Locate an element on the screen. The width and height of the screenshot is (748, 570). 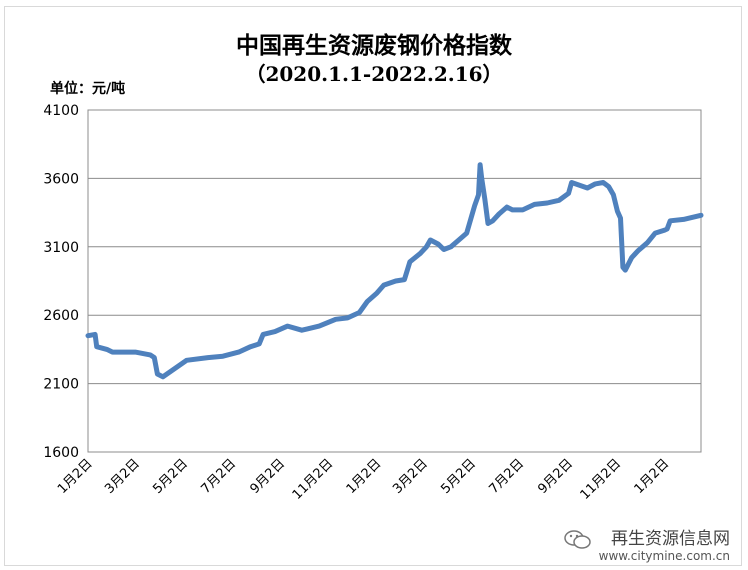
watermark-url: www.citymine.com.cn is located at coordinates (664, 556).